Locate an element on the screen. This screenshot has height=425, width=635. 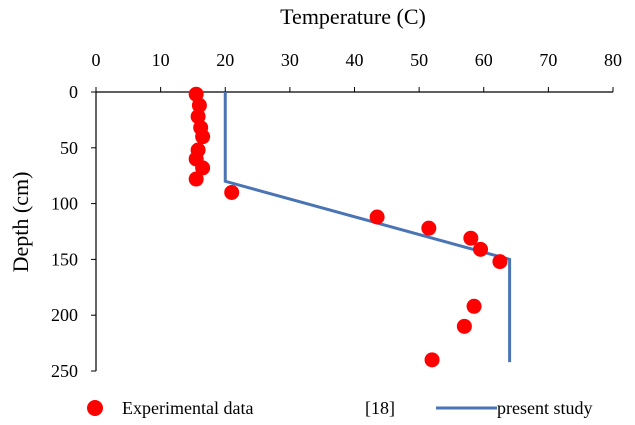
x-tick-label: 20 is located at coordinates (225, 60).